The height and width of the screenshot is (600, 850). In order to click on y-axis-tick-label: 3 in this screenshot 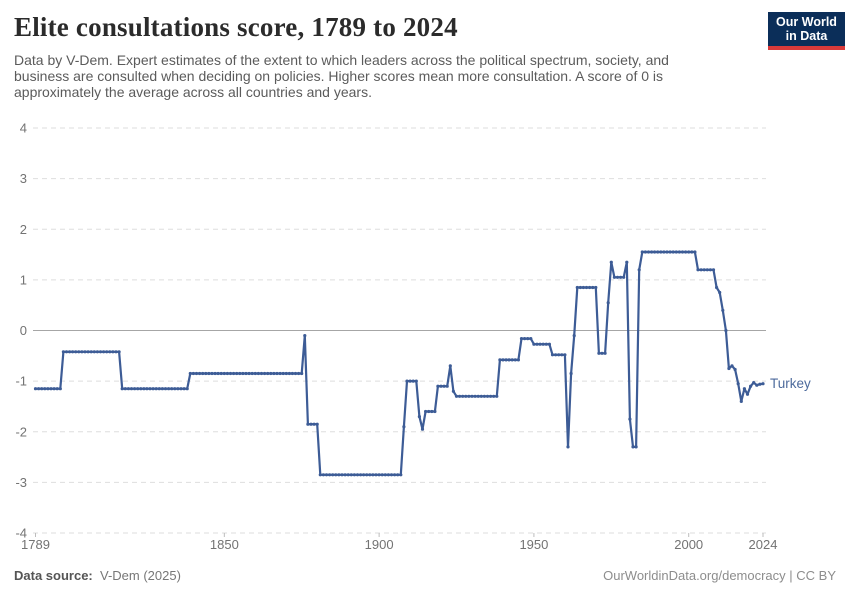, I will do `click(23, 178)`.